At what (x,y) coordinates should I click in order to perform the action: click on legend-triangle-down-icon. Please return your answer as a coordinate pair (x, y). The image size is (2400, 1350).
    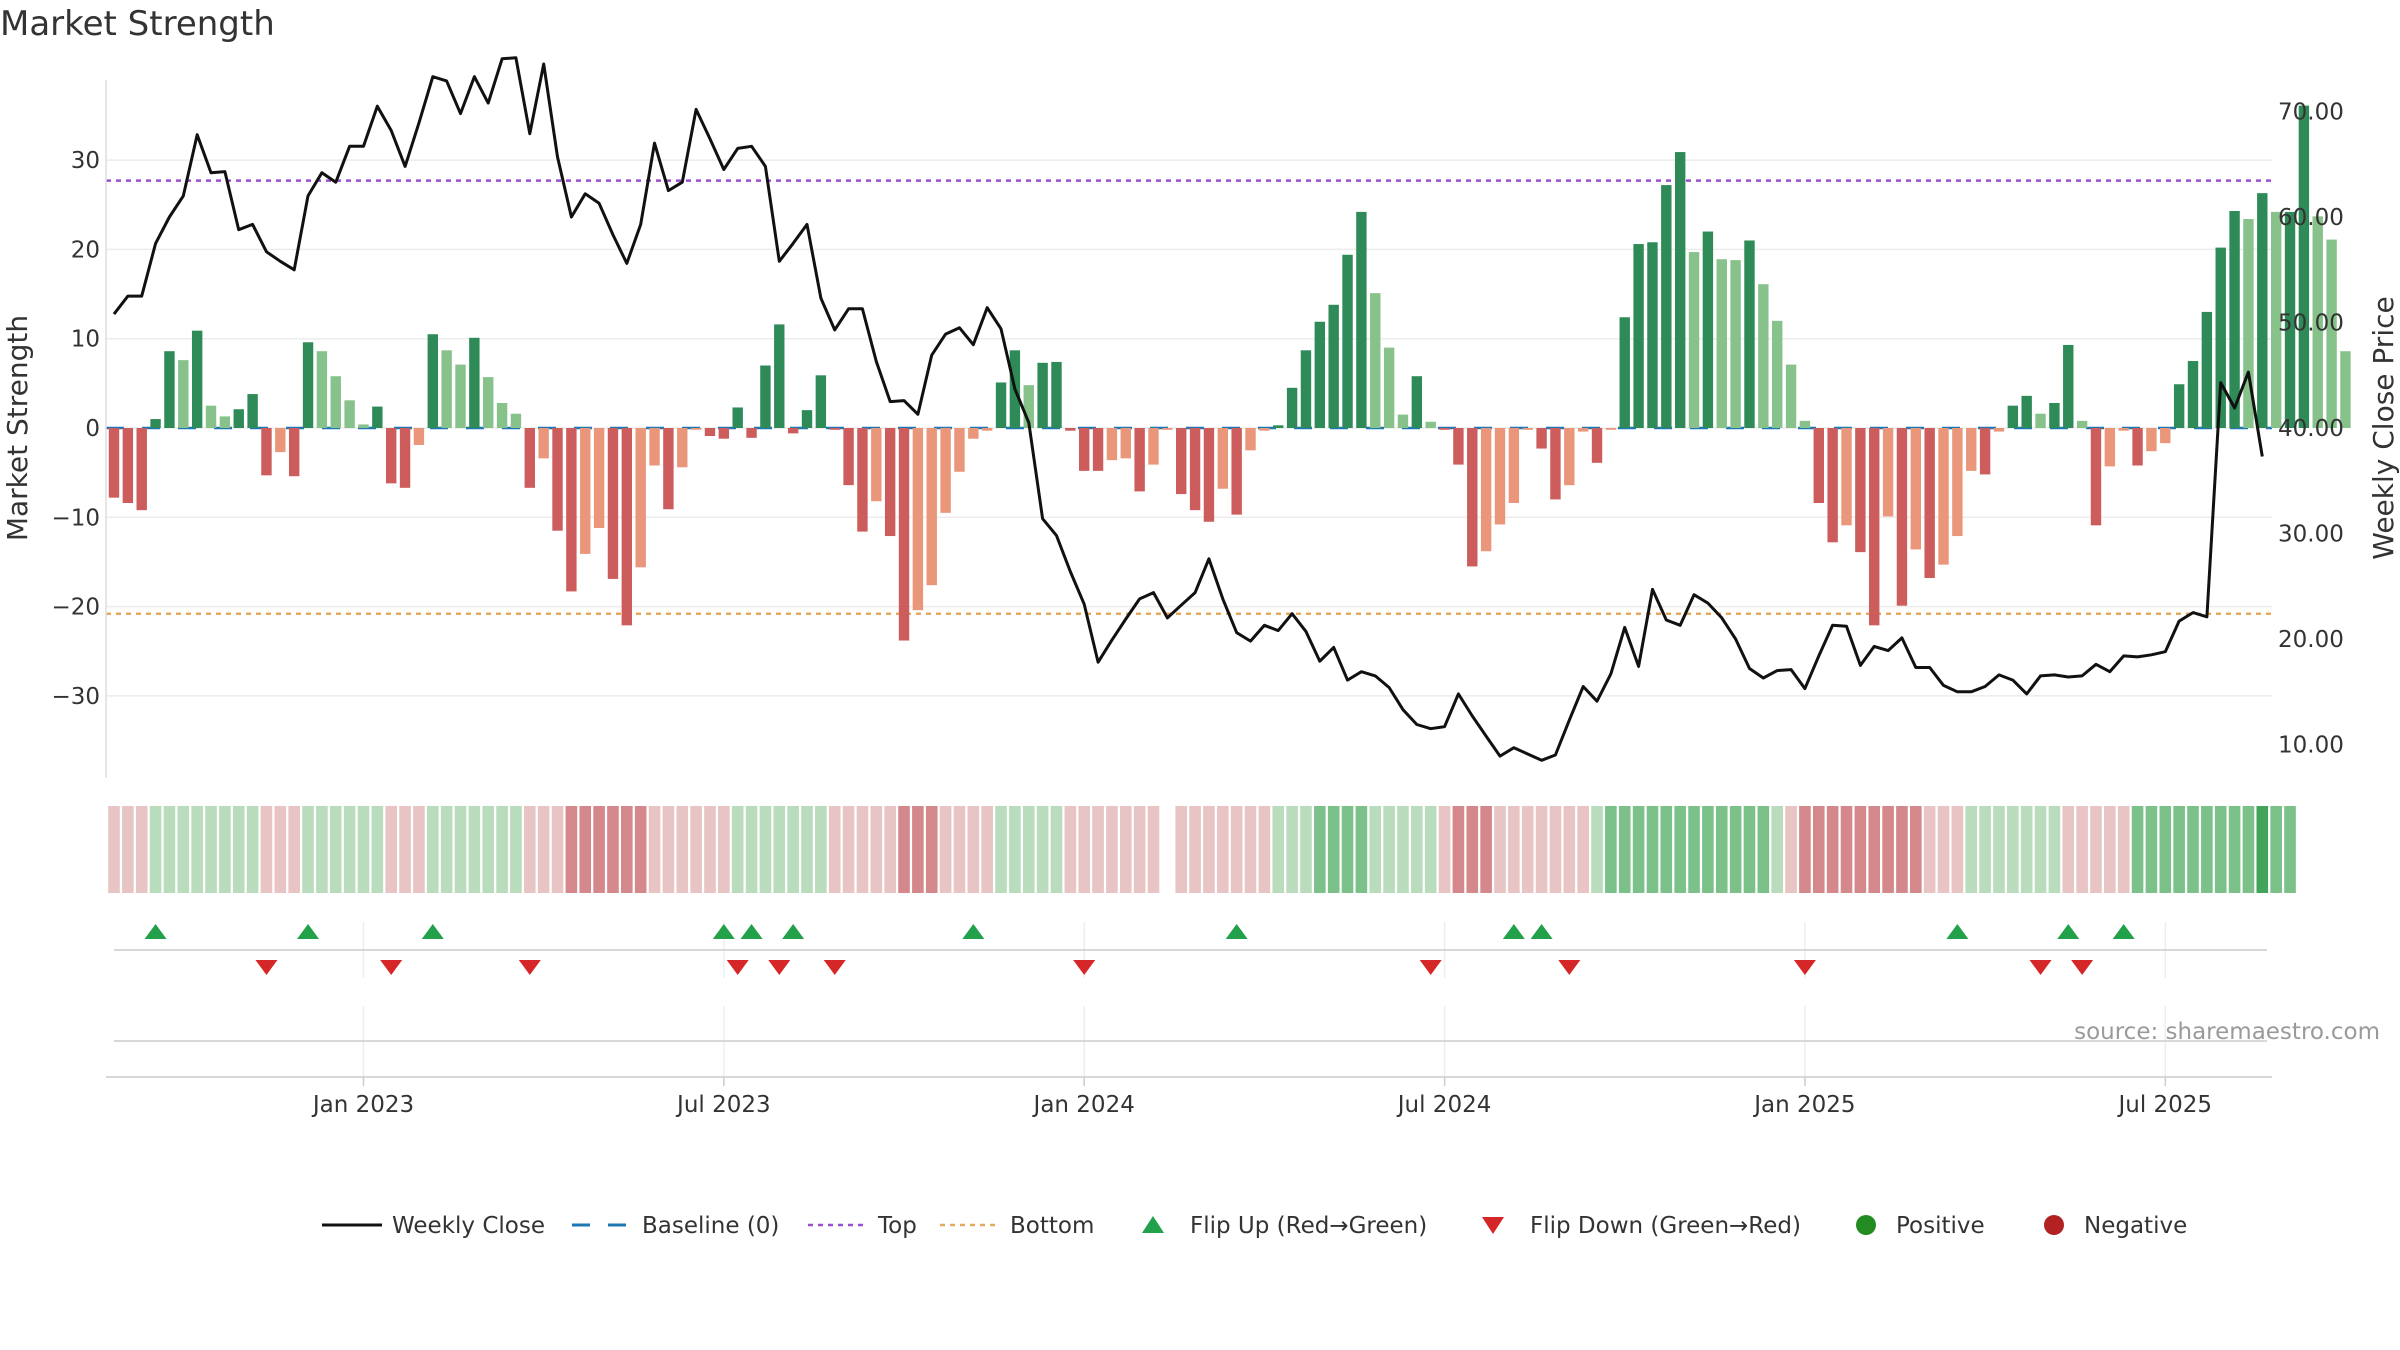
    Looking at the image, I should click on (1493, 1225).